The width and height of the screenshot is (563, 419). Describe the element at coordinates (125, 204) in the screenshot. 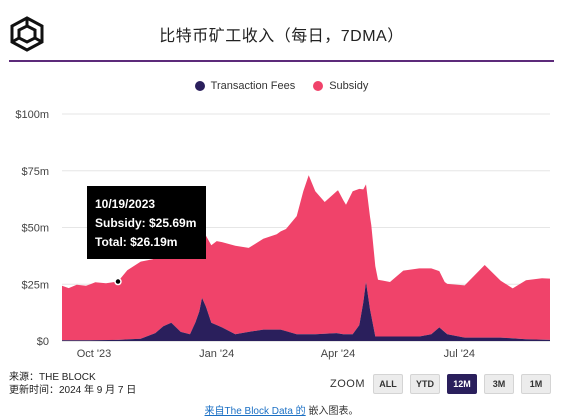

I see `tooltip-date: 10/19/2023` at that location.